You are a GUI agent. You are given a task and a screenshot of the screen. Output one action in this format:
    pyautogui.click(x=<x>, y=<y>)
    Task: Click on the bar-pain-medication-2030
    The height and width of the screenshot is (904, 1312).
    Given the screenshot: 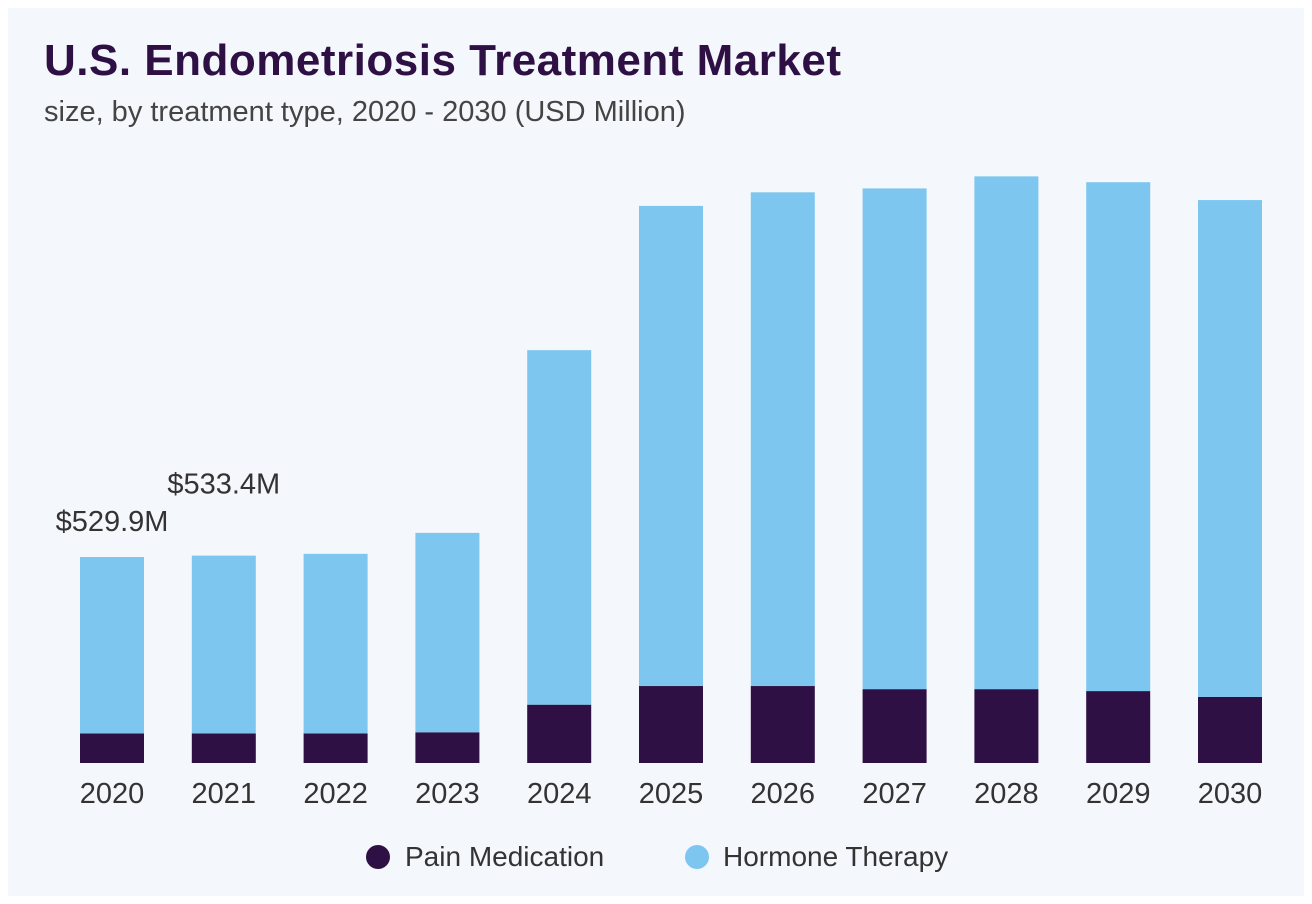 What is the action you would take?
    pyautogui.click(x=1230, y=729)
    